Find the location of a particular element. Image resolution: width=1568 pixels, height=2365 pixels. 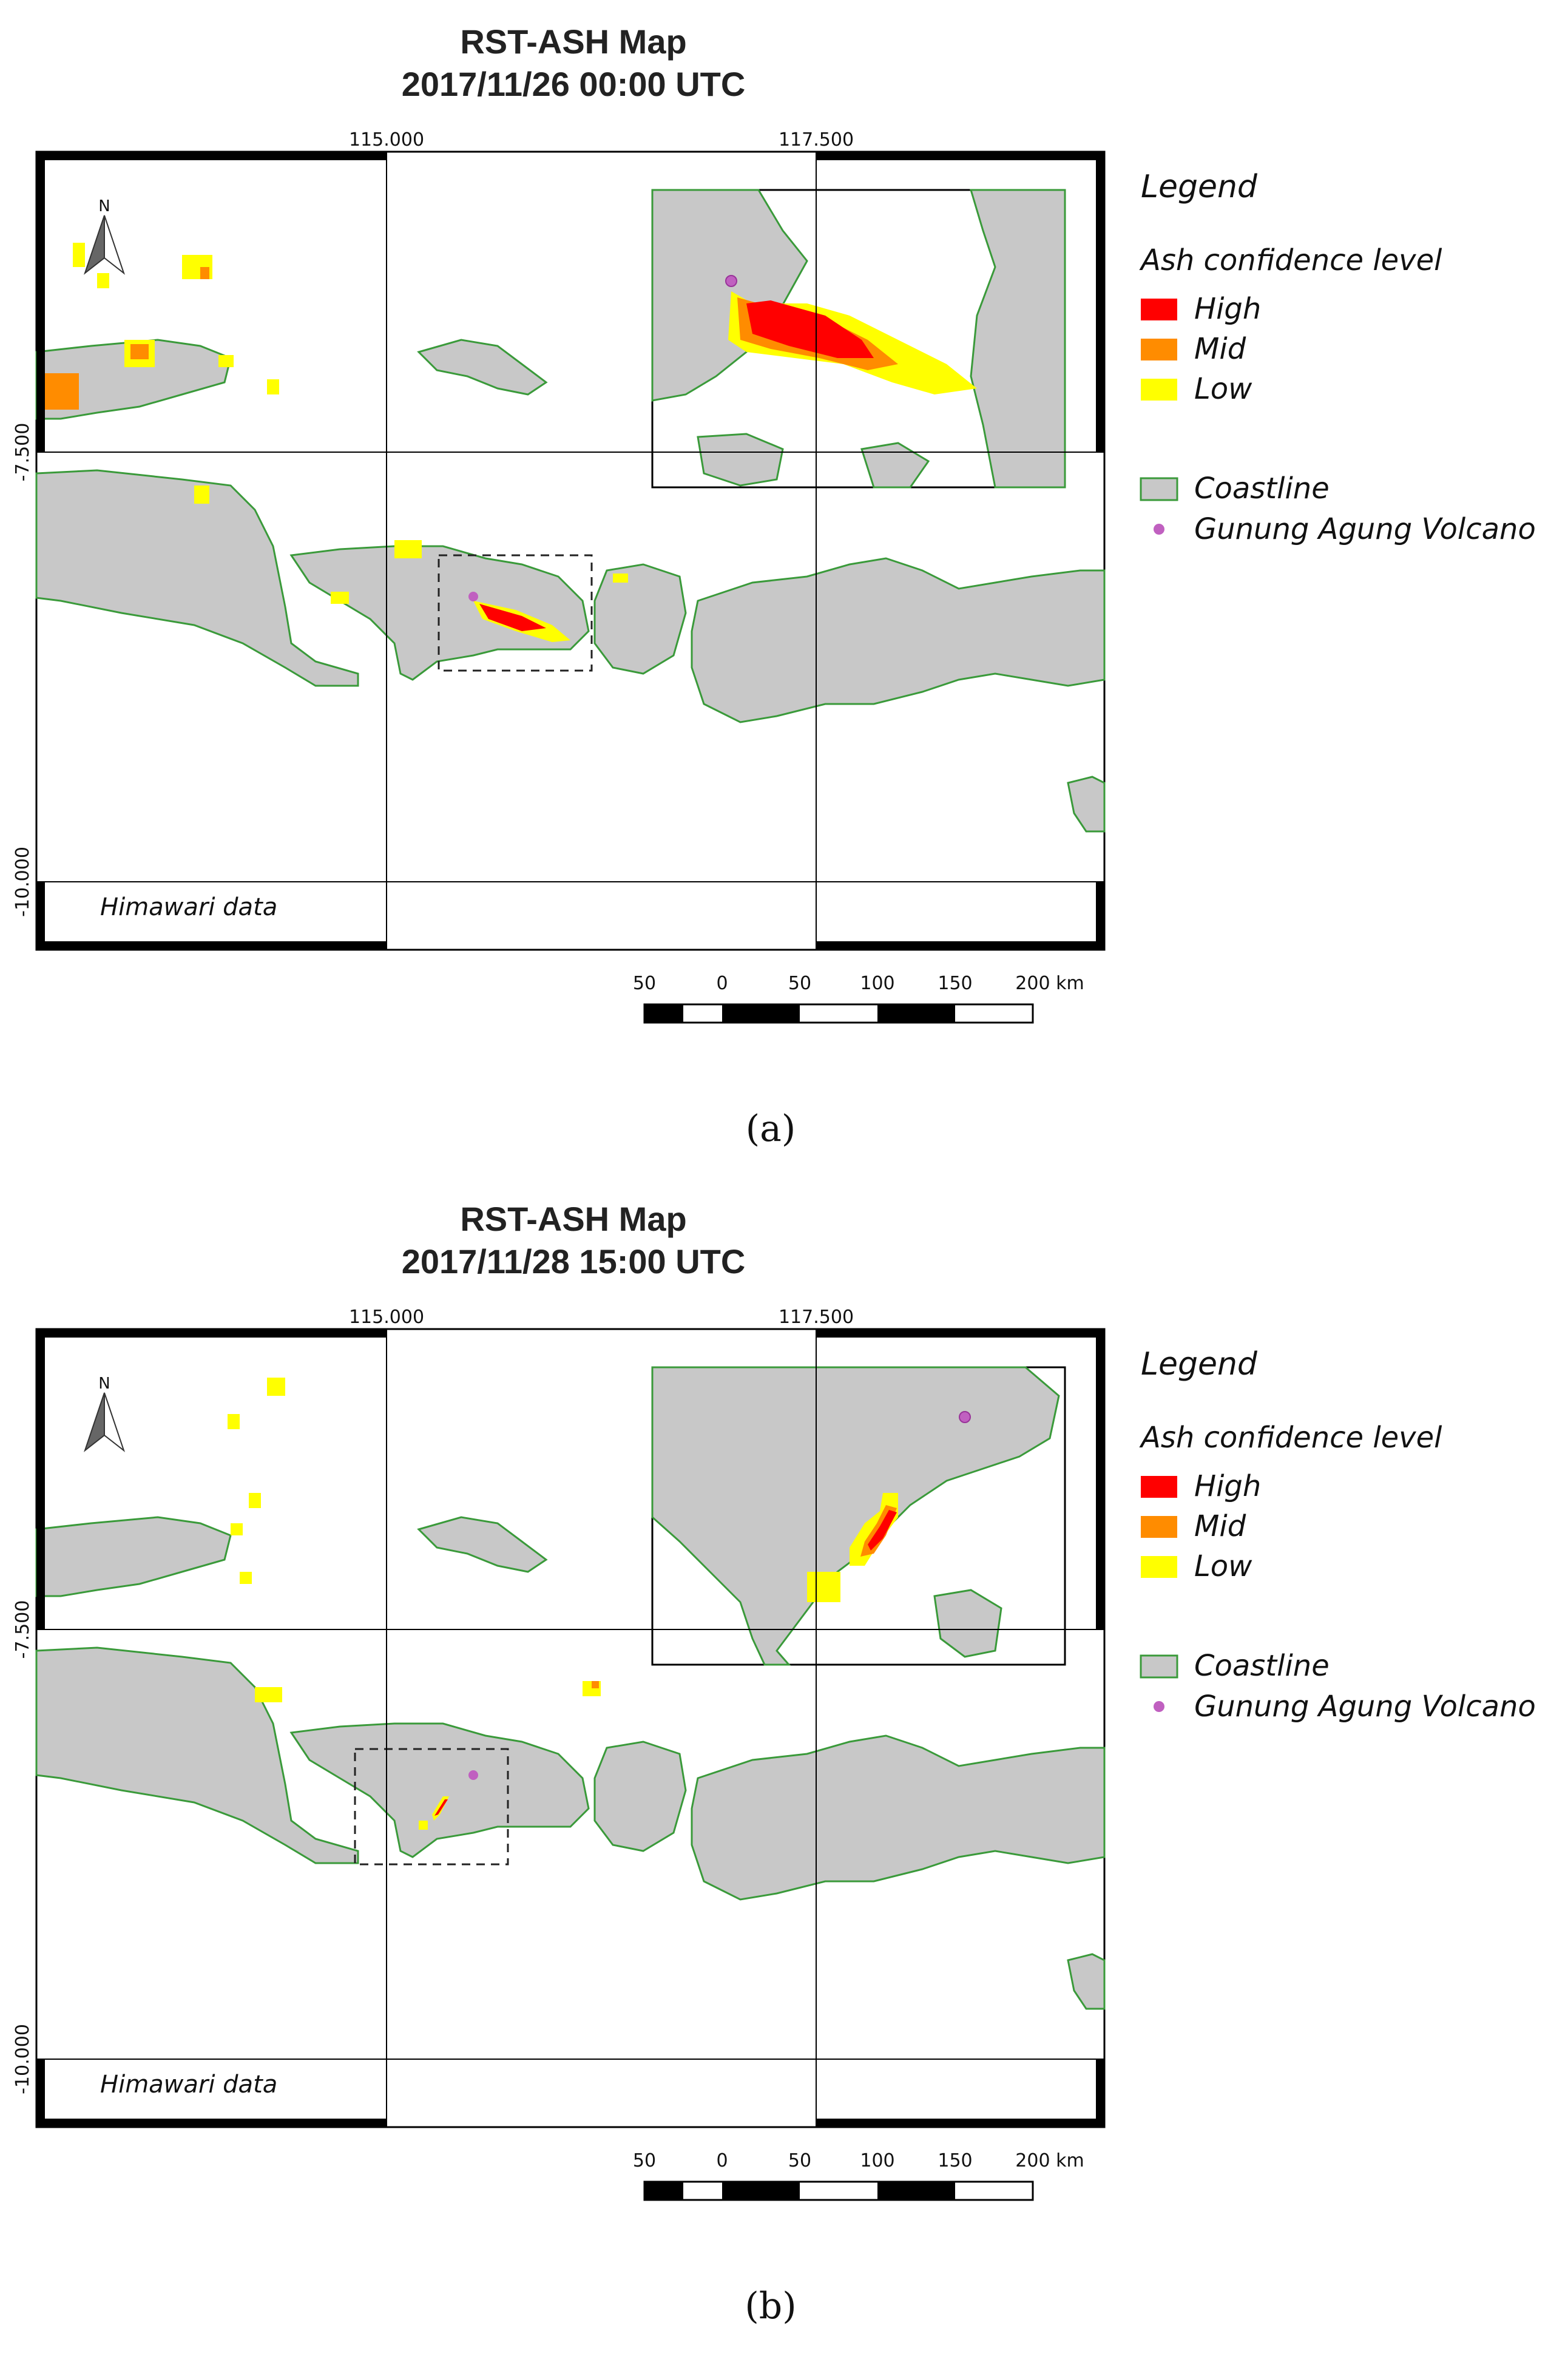

map-subtitle: 2017/11/28 15:00 UTC is located at coordinates (574, 1261).